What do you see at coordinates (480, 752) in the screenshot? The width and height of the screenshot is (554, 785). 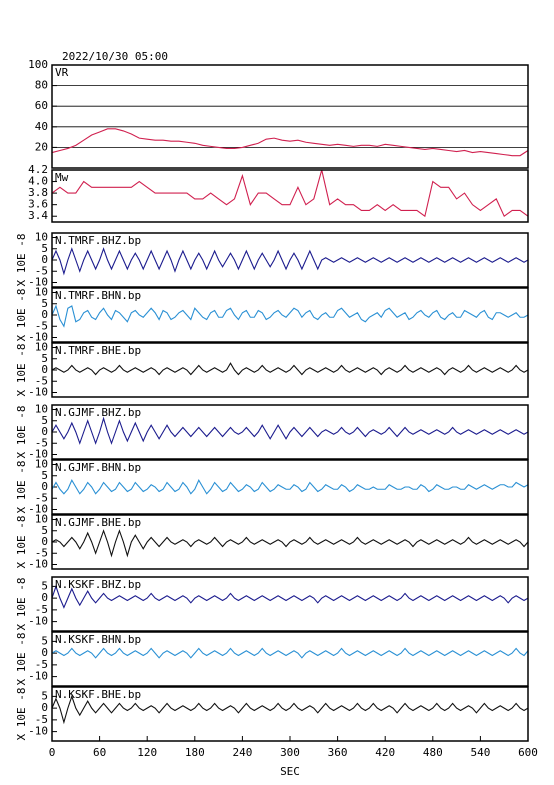 I see `x-tick-label: 540` at bounding box center [480, 752].